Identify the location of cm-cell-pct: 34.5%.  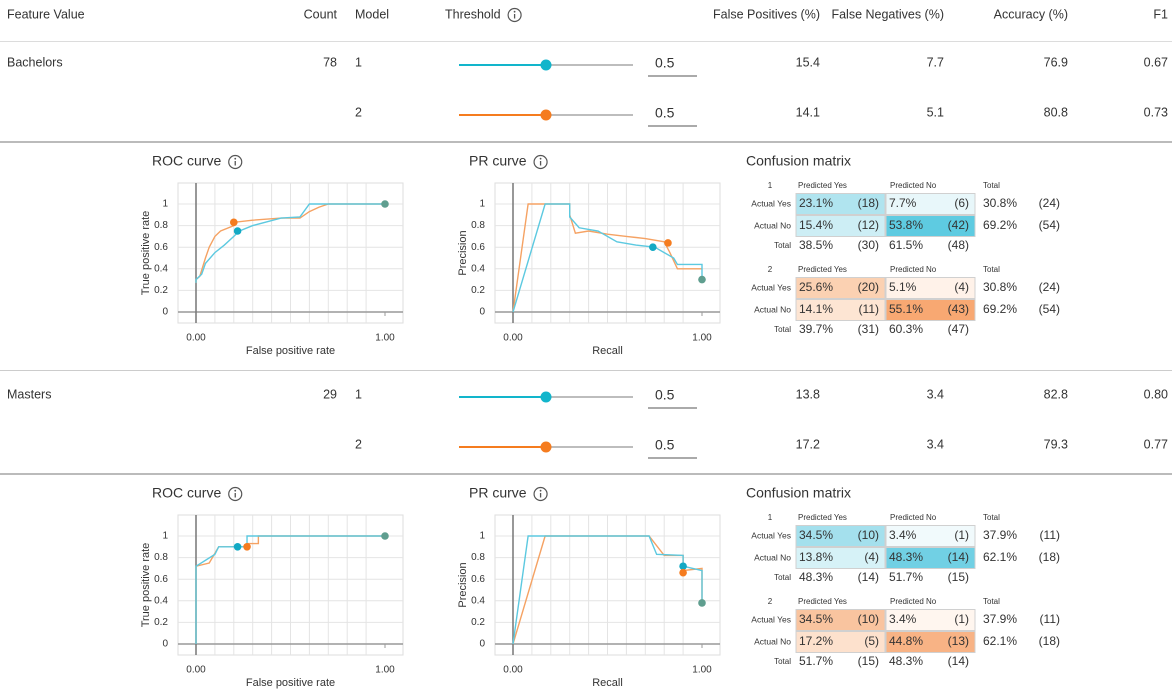
(816, 619).